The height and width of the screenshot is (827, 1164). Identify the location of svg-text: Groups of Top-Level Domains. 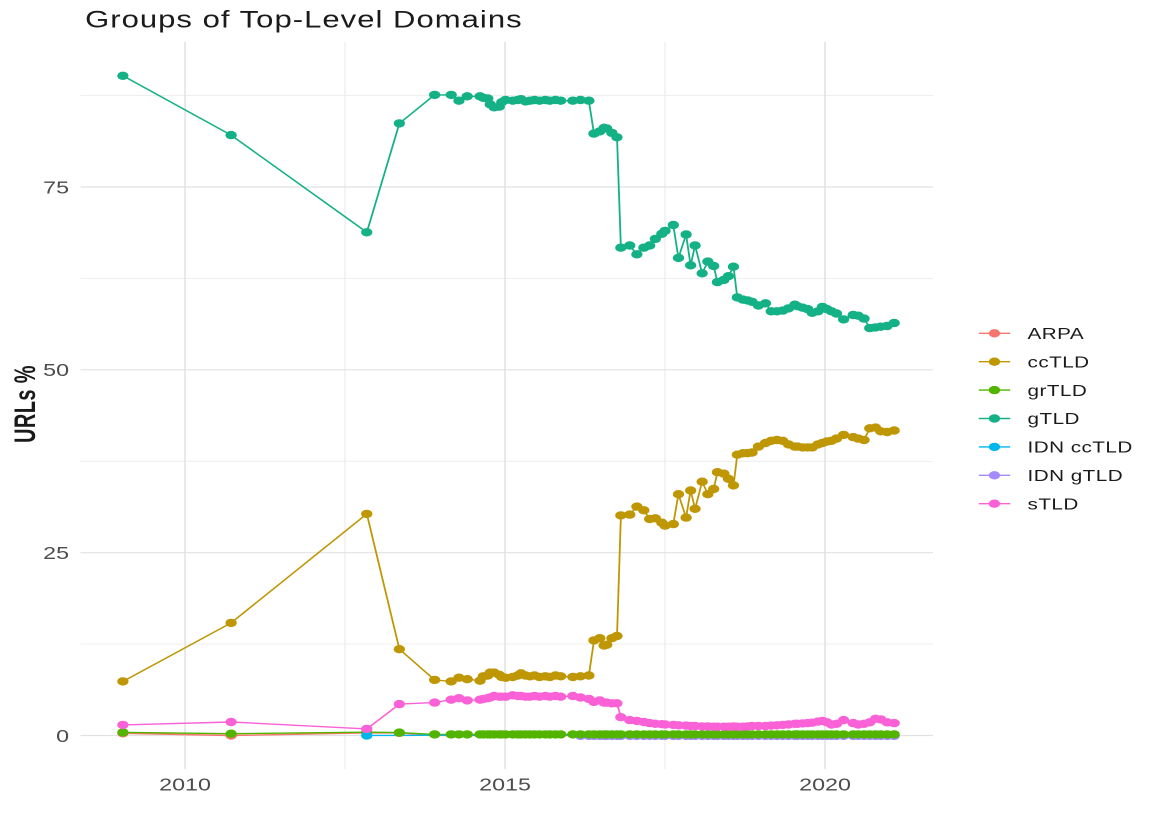
(304, 19).